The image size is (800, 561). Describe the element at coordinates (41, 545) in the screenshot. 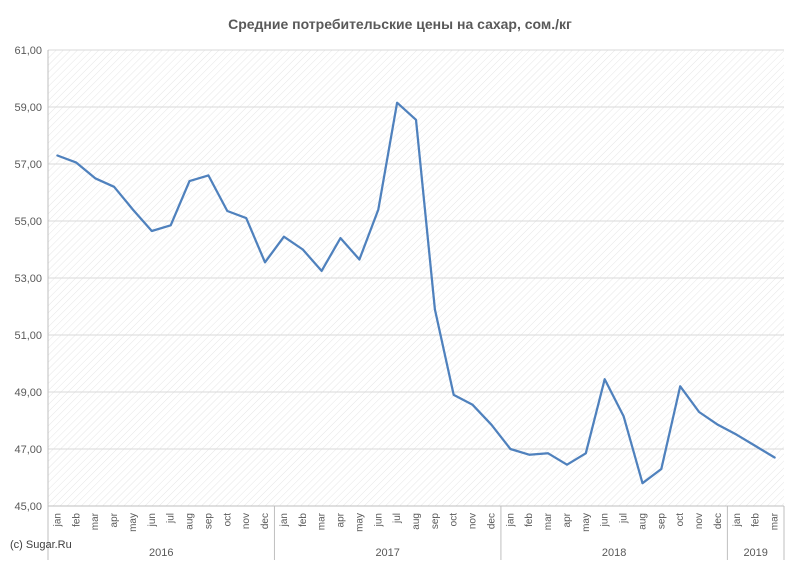

I see `copyright-text: (c) Sugar.Ru` at that location.